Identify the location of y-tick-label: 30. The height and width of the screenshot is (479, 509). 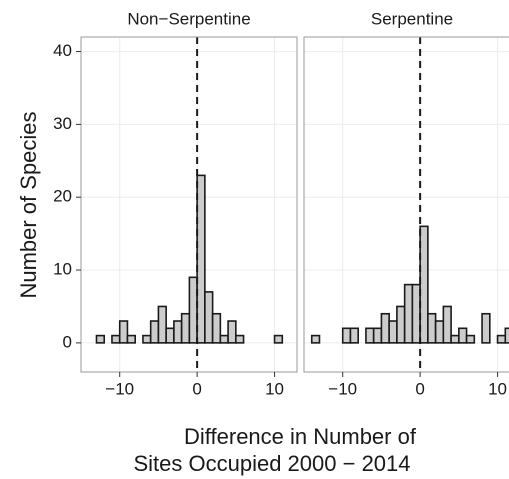
(62, 123).